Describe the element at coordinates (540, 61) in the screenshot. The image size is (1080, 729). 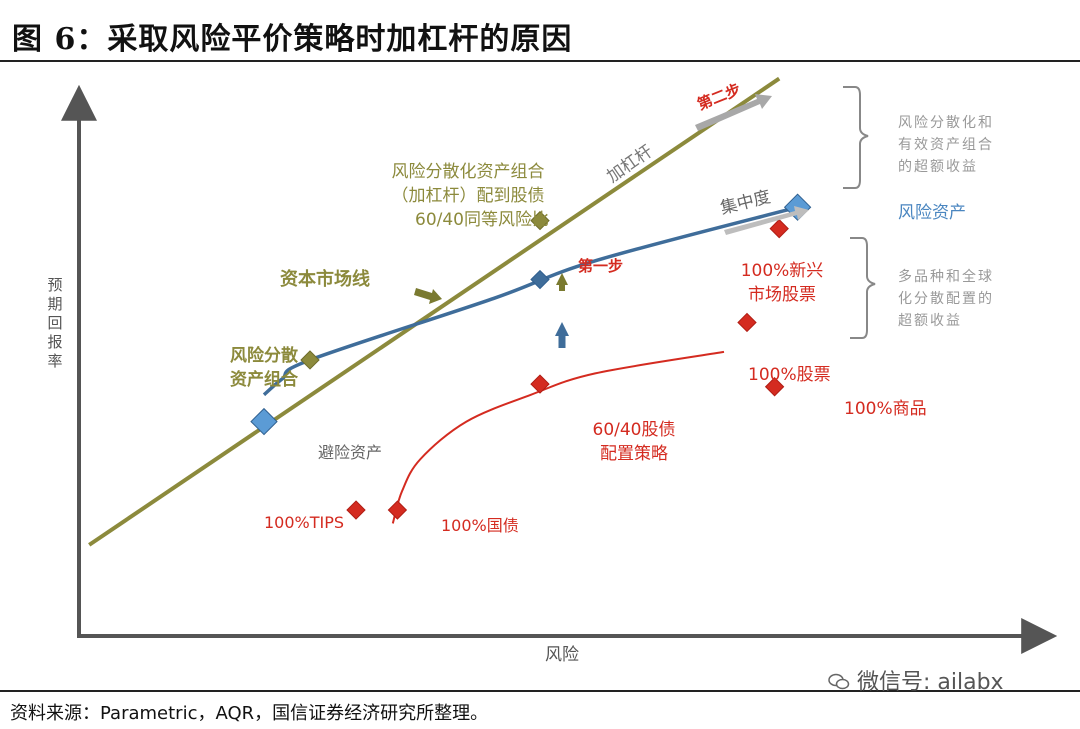
I see `title-divider` at that location.